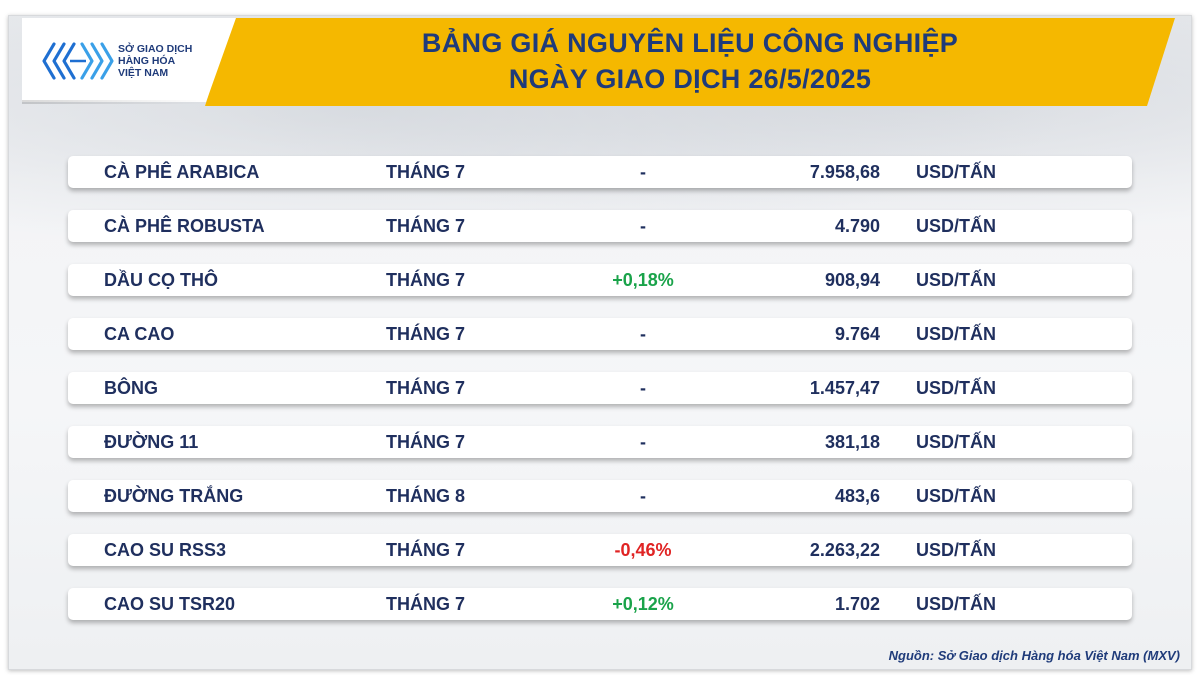  Describe the element at coordinates (857, 226) in the screenshot. I see `price-value: 4.790` at that location.